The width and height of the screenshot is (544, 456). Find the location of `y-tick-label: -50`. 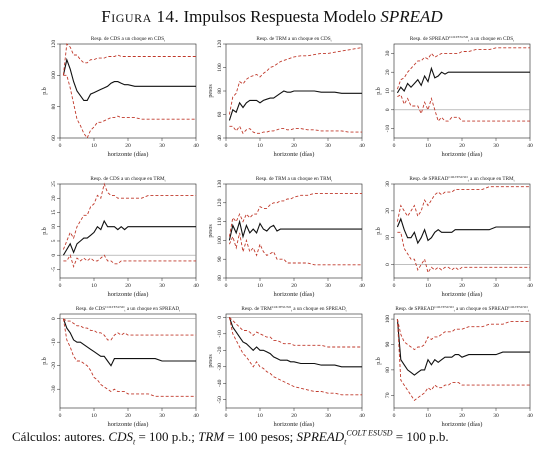

y-tick-label: -50 is located at coordinates (220, 400).